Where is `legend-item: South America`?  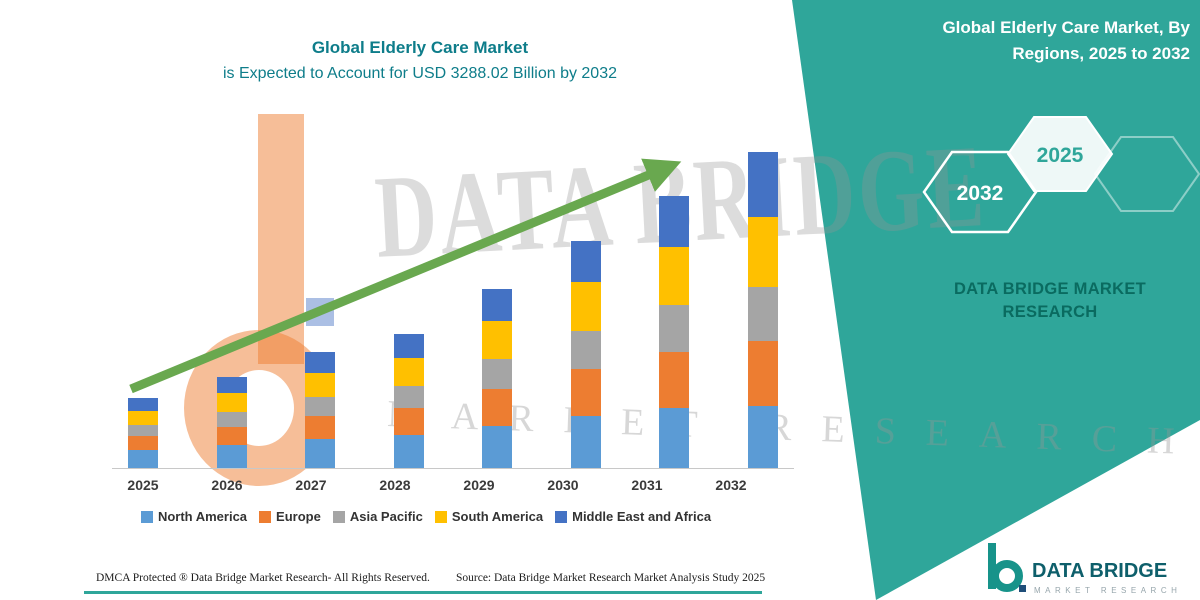 legend-item: South America is located at coordinates (489, 516).